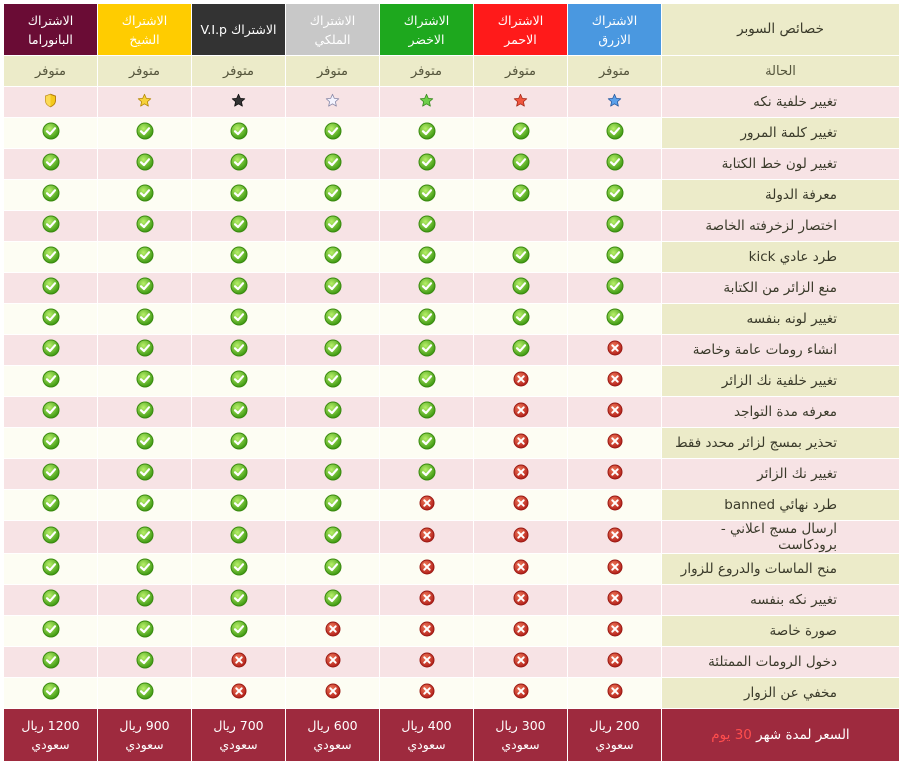 This screenshot has width=903, height=763. I want to click on plan-name-line2: الشيخ, so click(144, 39).